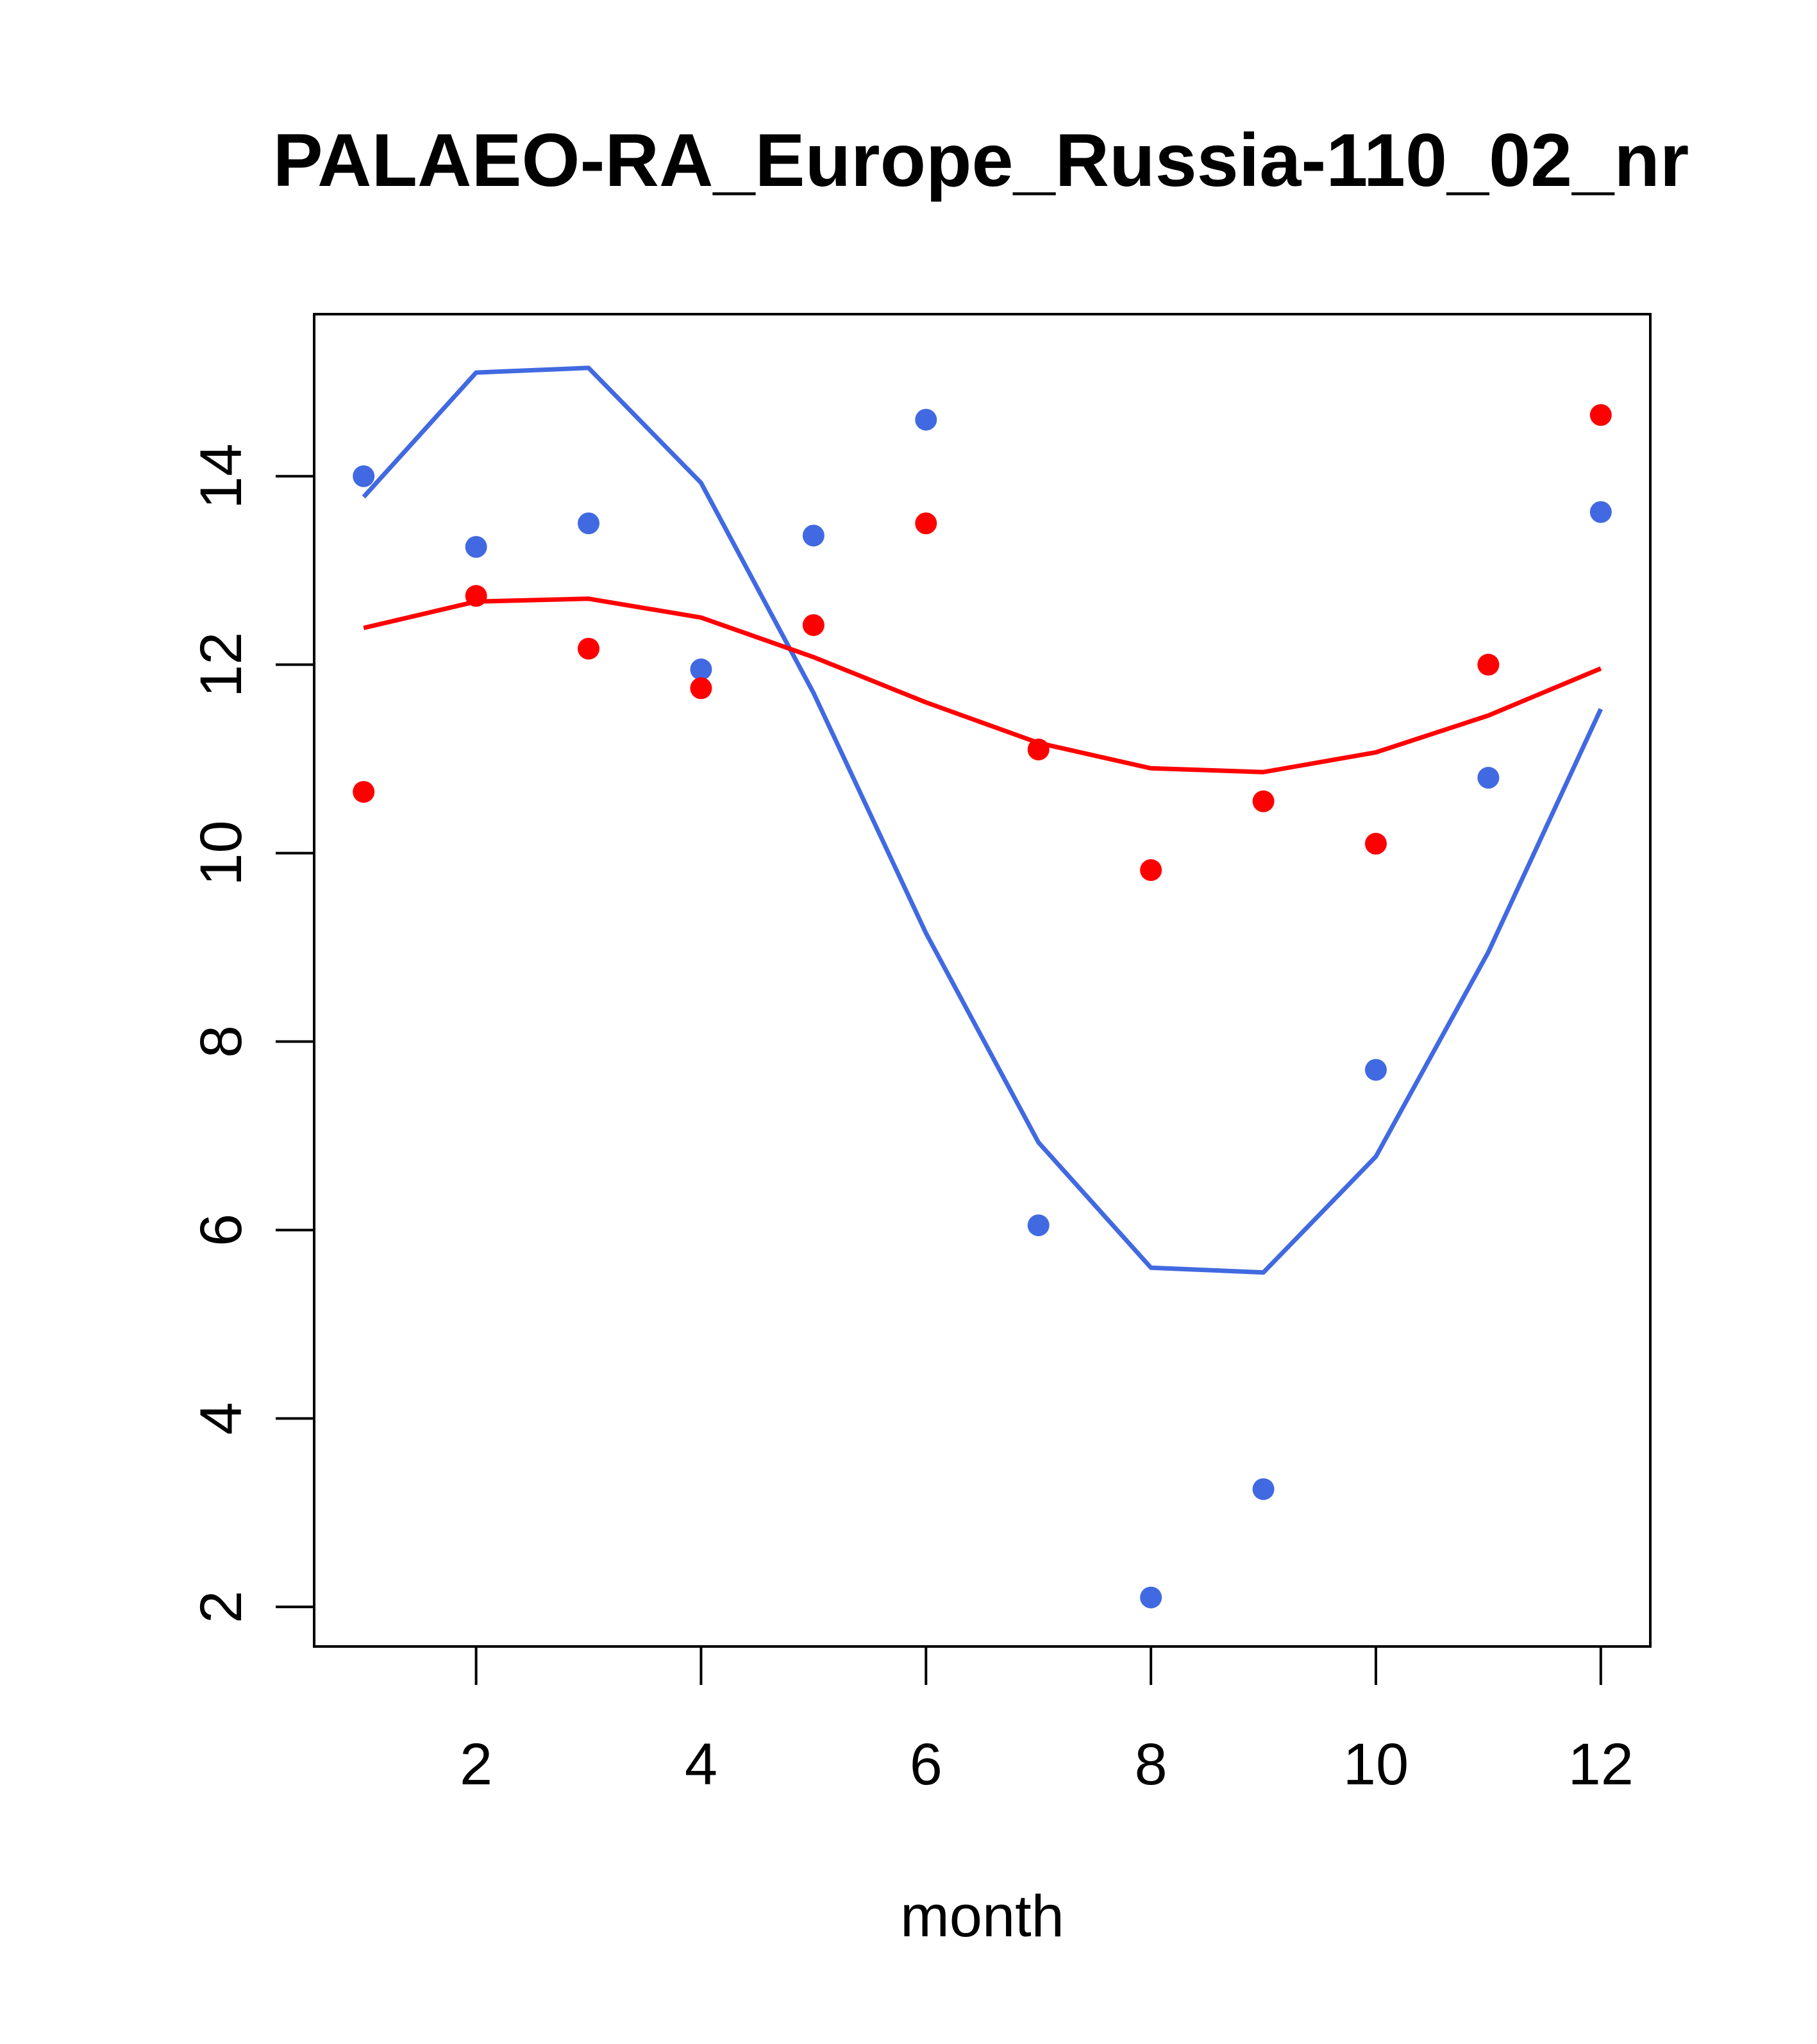 The height and width of the screenshot is (2044, 1817). What do you see at coordinates (982, 1917) in the screenshot?
I see `x-axis-label: month` at bounding box center [982, 1917].